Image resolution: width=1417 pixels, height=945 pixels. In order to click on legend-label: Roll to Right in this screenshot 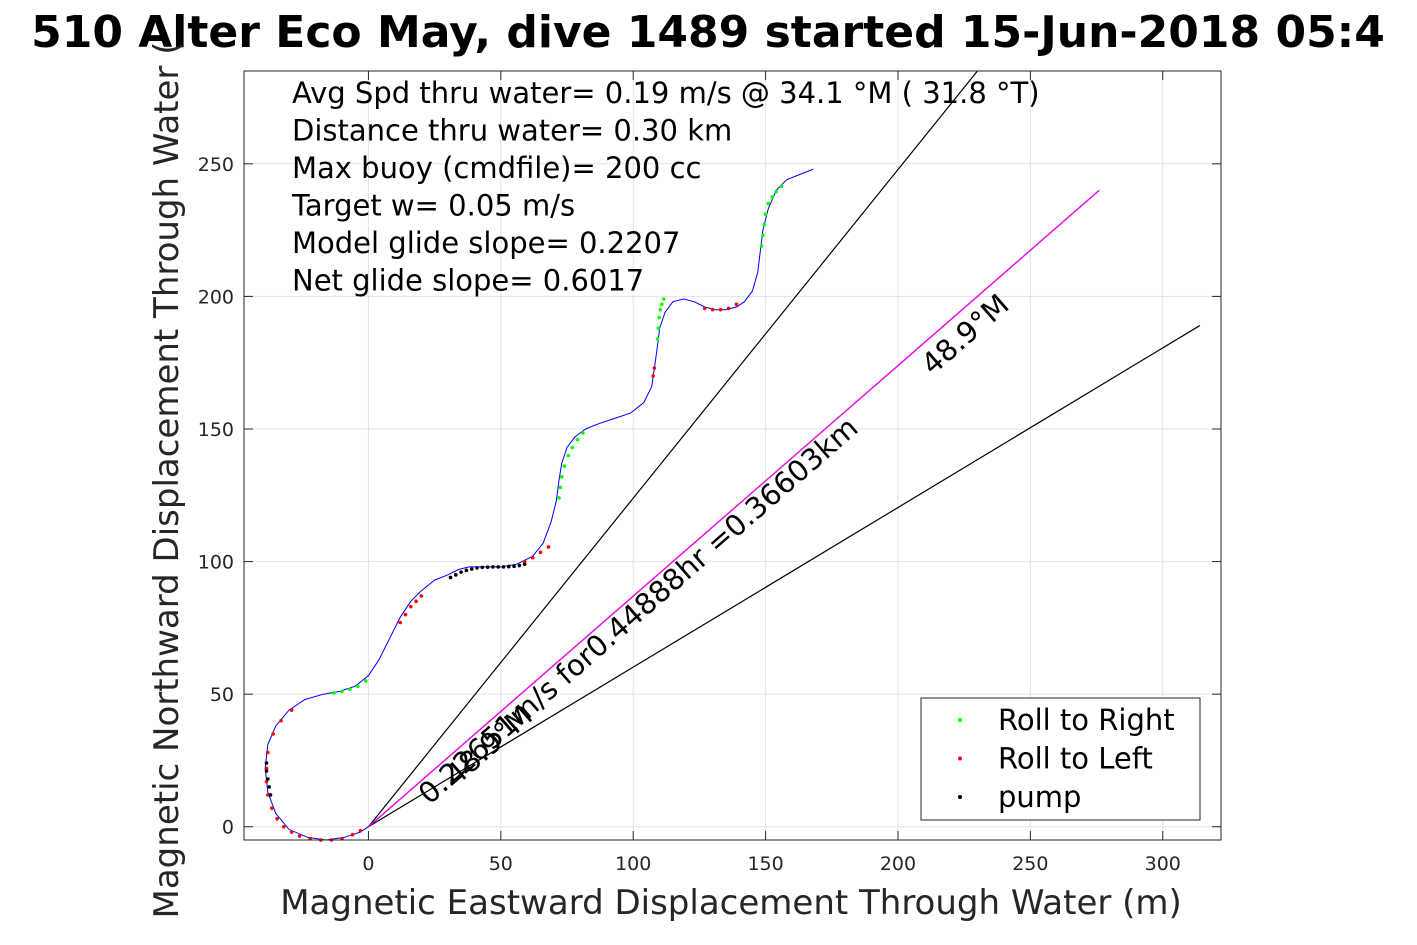, I will do `click(1086, 720)`.